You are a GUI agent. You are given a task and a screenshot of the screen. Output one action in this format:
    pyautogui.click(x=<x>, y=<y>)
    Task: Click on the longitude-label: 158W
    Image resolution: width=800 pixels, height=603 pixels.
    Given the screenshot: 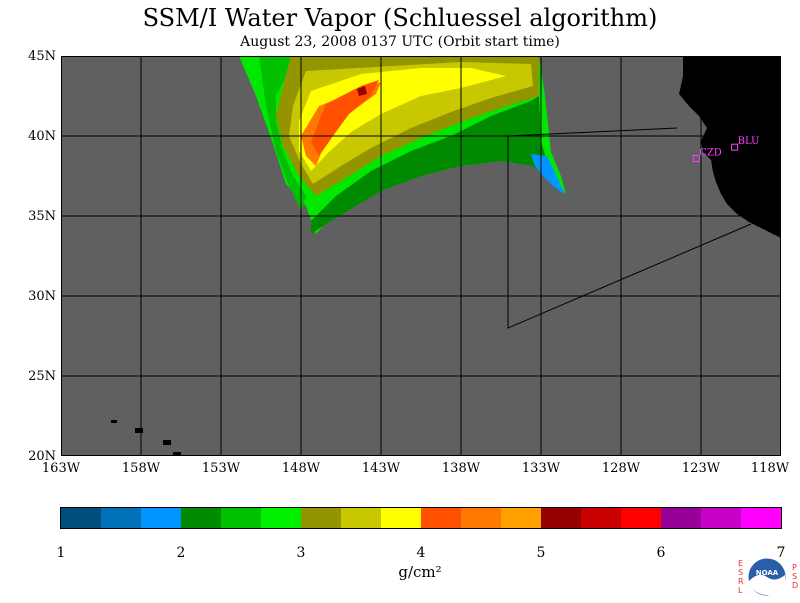 What is the action you would take?
    pyautogui.click(x=141, y=468)
    